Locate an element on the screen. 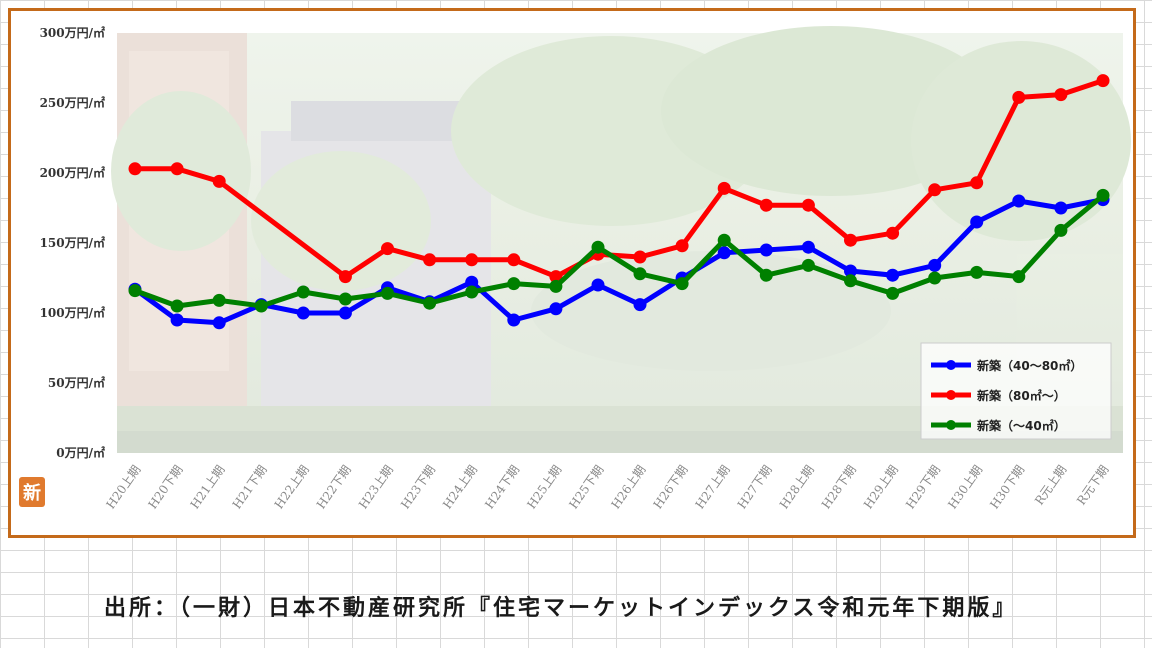 The width and height of the screenshot is (1152, 648). legend-label: 新築（40〜80㎡） is located at coordinates (1029, 365).